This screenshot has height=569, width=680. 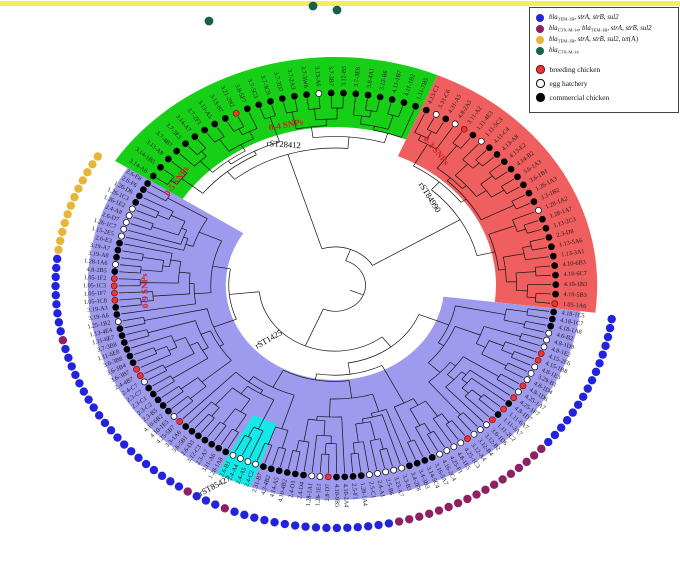 What do you see at coordinates (278, 82) in the screenshot?
I see `tip-label: 3.7-3D7` at bounding box center [278, 82].